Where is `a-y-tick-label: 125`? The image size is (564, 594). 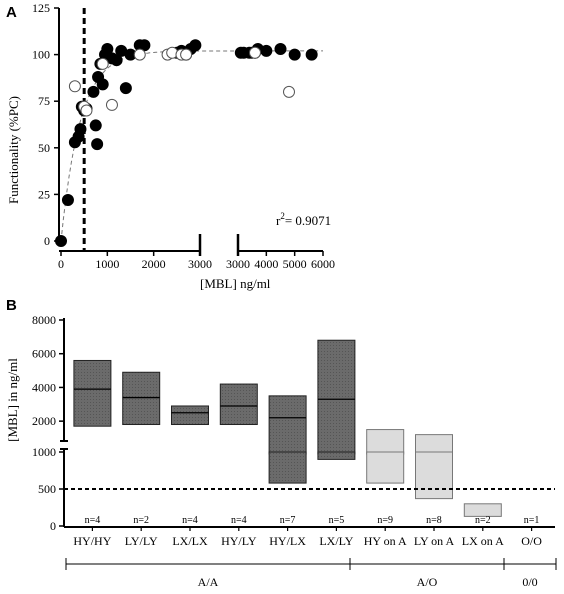
a-y-tick-label: 125 is located at coordinates (41, 8).